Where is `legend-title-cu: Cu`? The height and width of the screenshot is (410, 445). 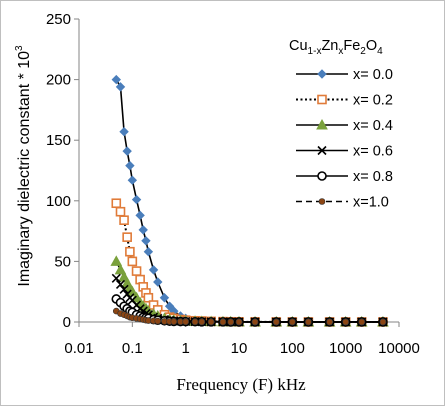
legend-title-cu: Cu is located at coordinates (298, 46).